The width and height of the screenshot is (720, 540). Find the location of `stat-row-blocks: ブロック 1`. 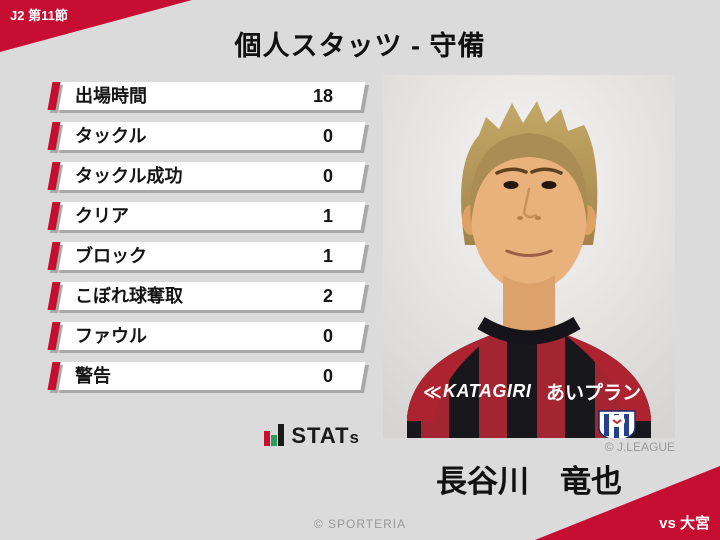

stat-row-blocks: ブロック 1 is located at coordinates (206, 256).